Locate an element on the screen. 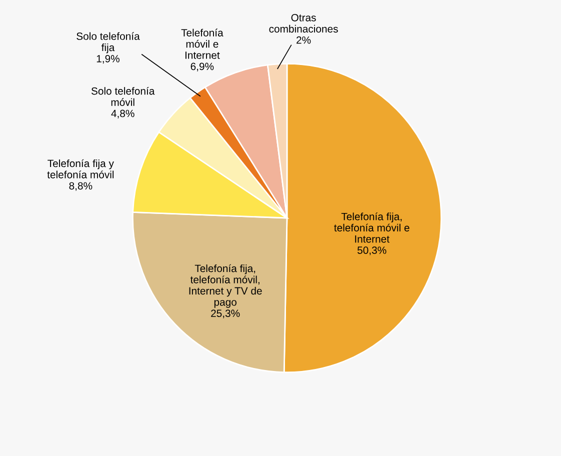 Image resolution: width=561 pixels, height=456 pixels. data-label: 4,8% is located at coordinates (122, 114).